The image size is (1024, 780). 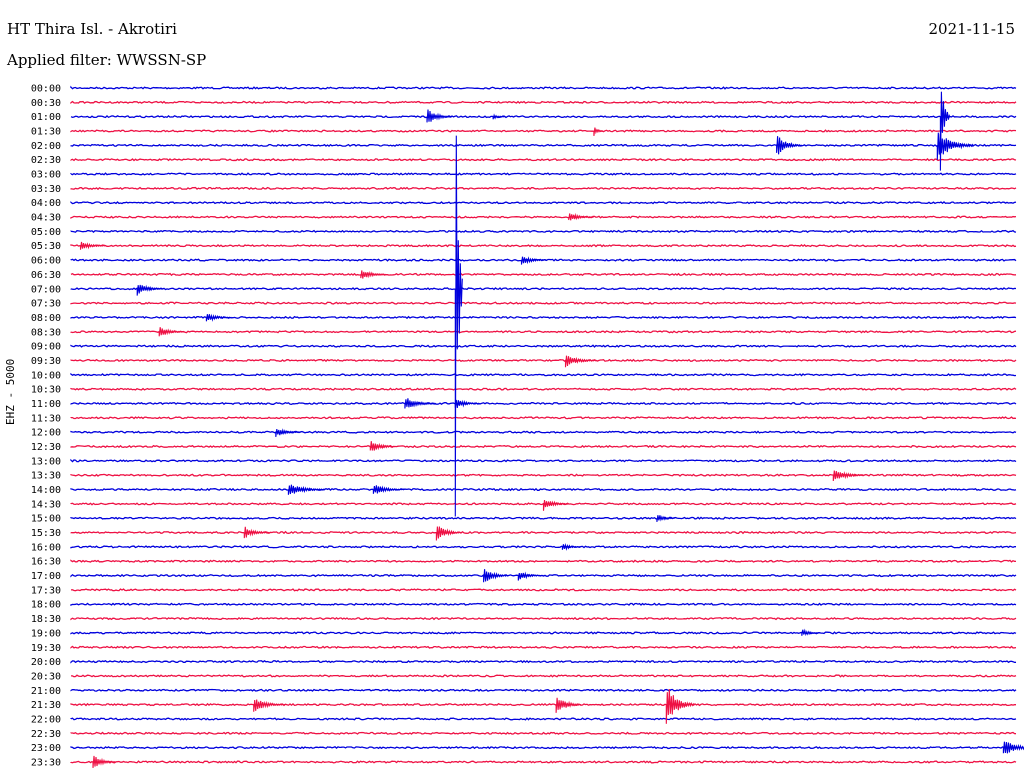 What do you see at coordinates (46, 160) in the screenshot?
I see `row-time-label: 02:30` at bounding box center [46, 160].